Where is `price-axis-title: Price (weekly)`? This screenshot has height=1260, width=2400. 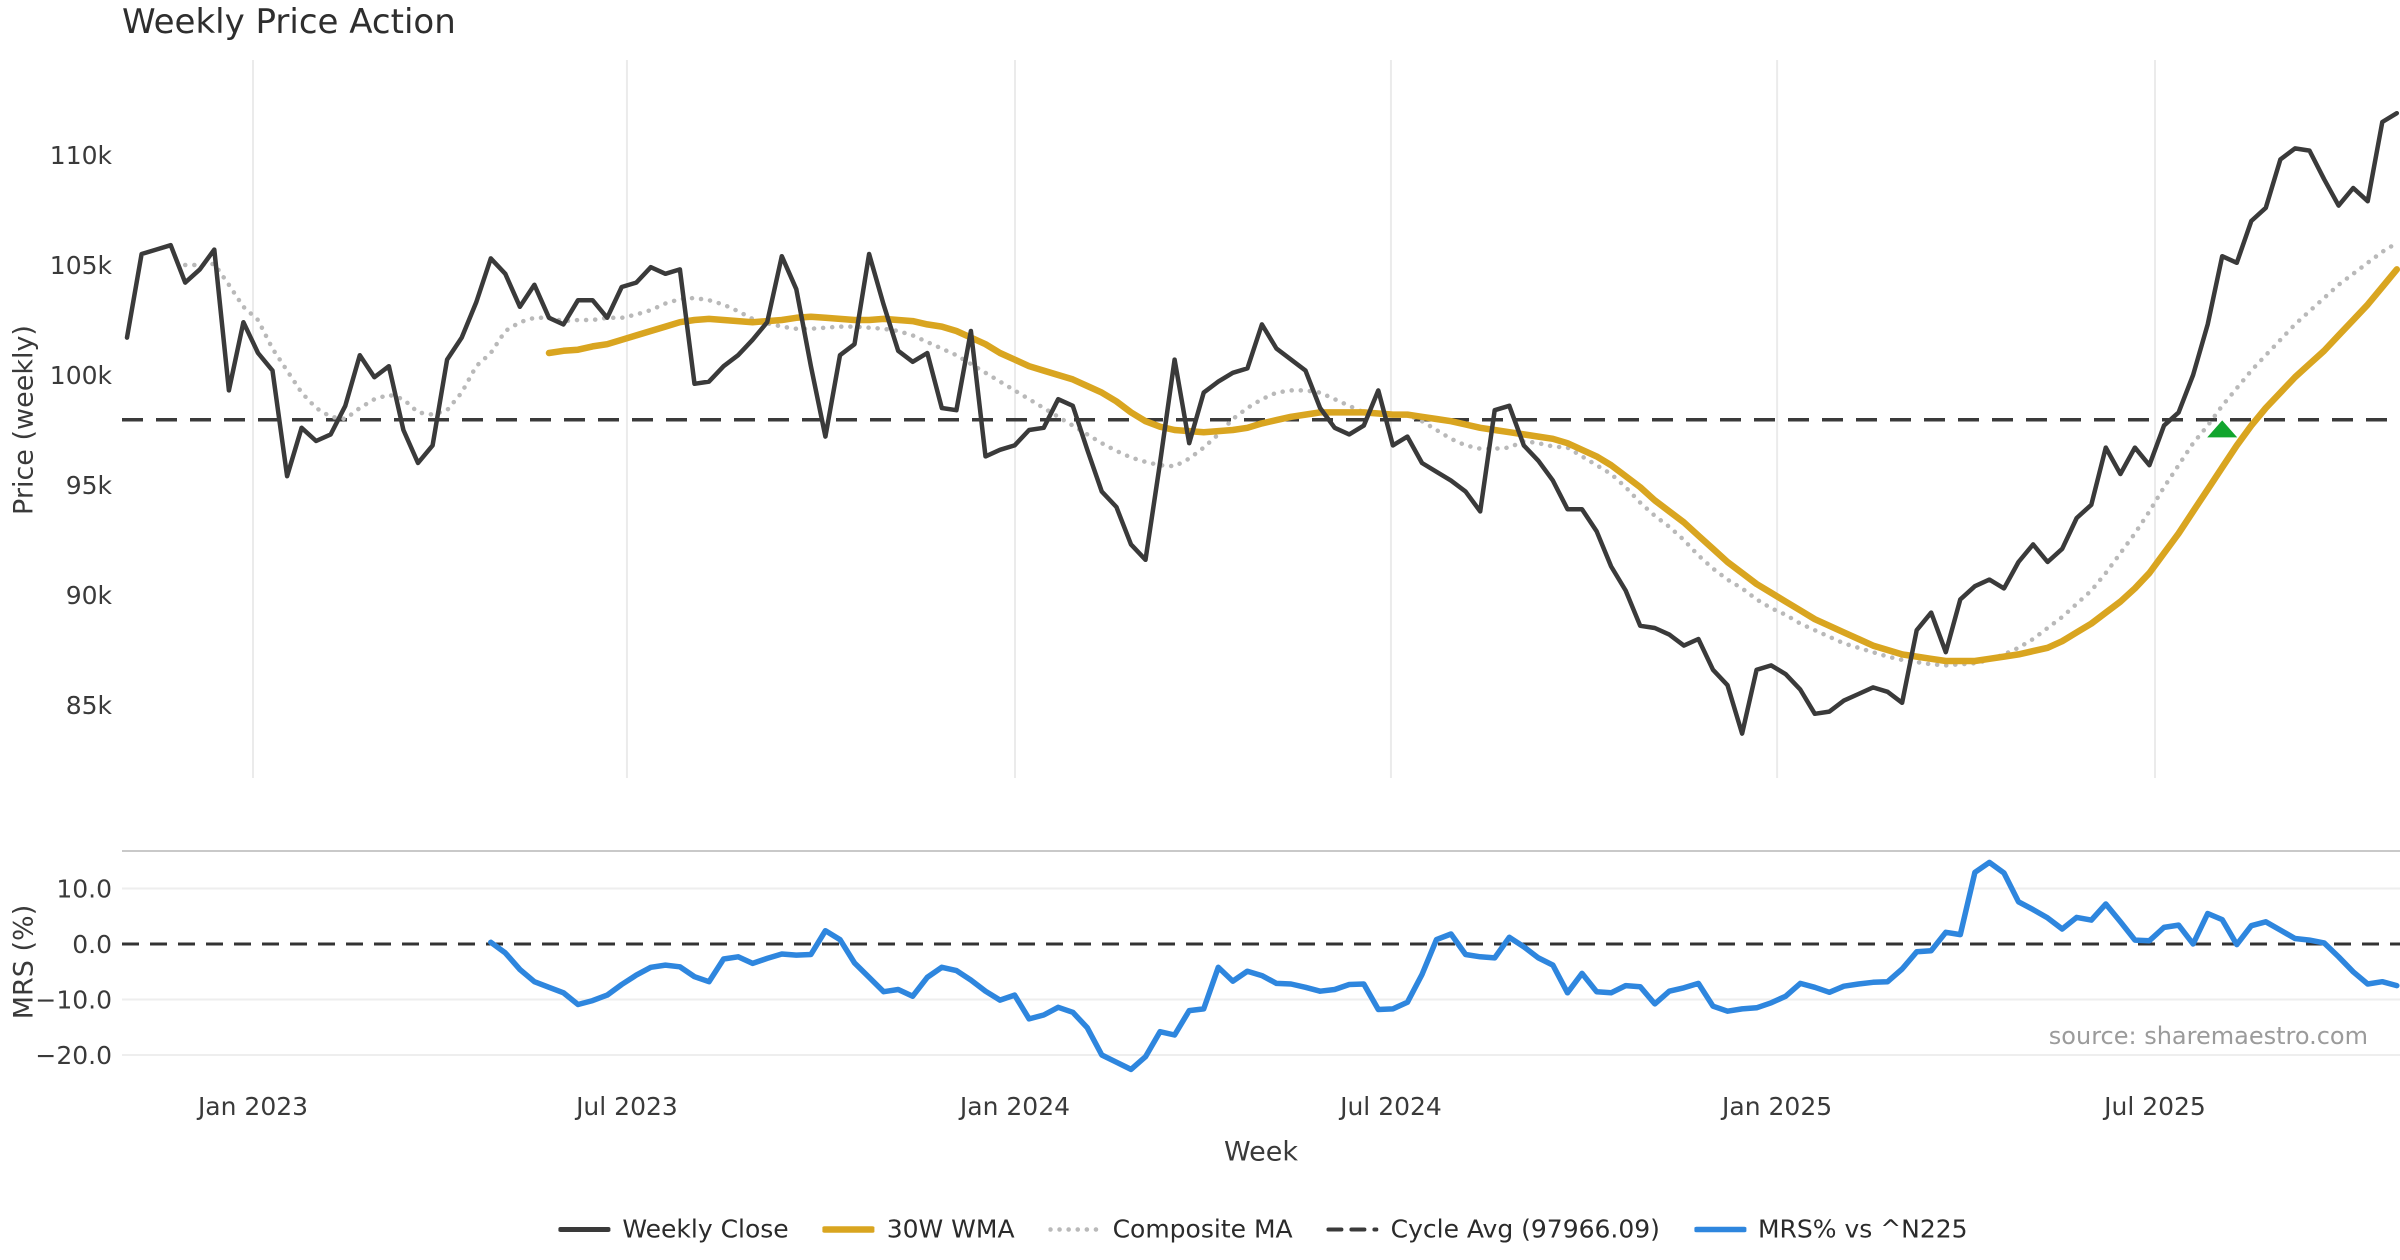
price-axis-title: Price (weekly) is located at coordinates (24, 420).